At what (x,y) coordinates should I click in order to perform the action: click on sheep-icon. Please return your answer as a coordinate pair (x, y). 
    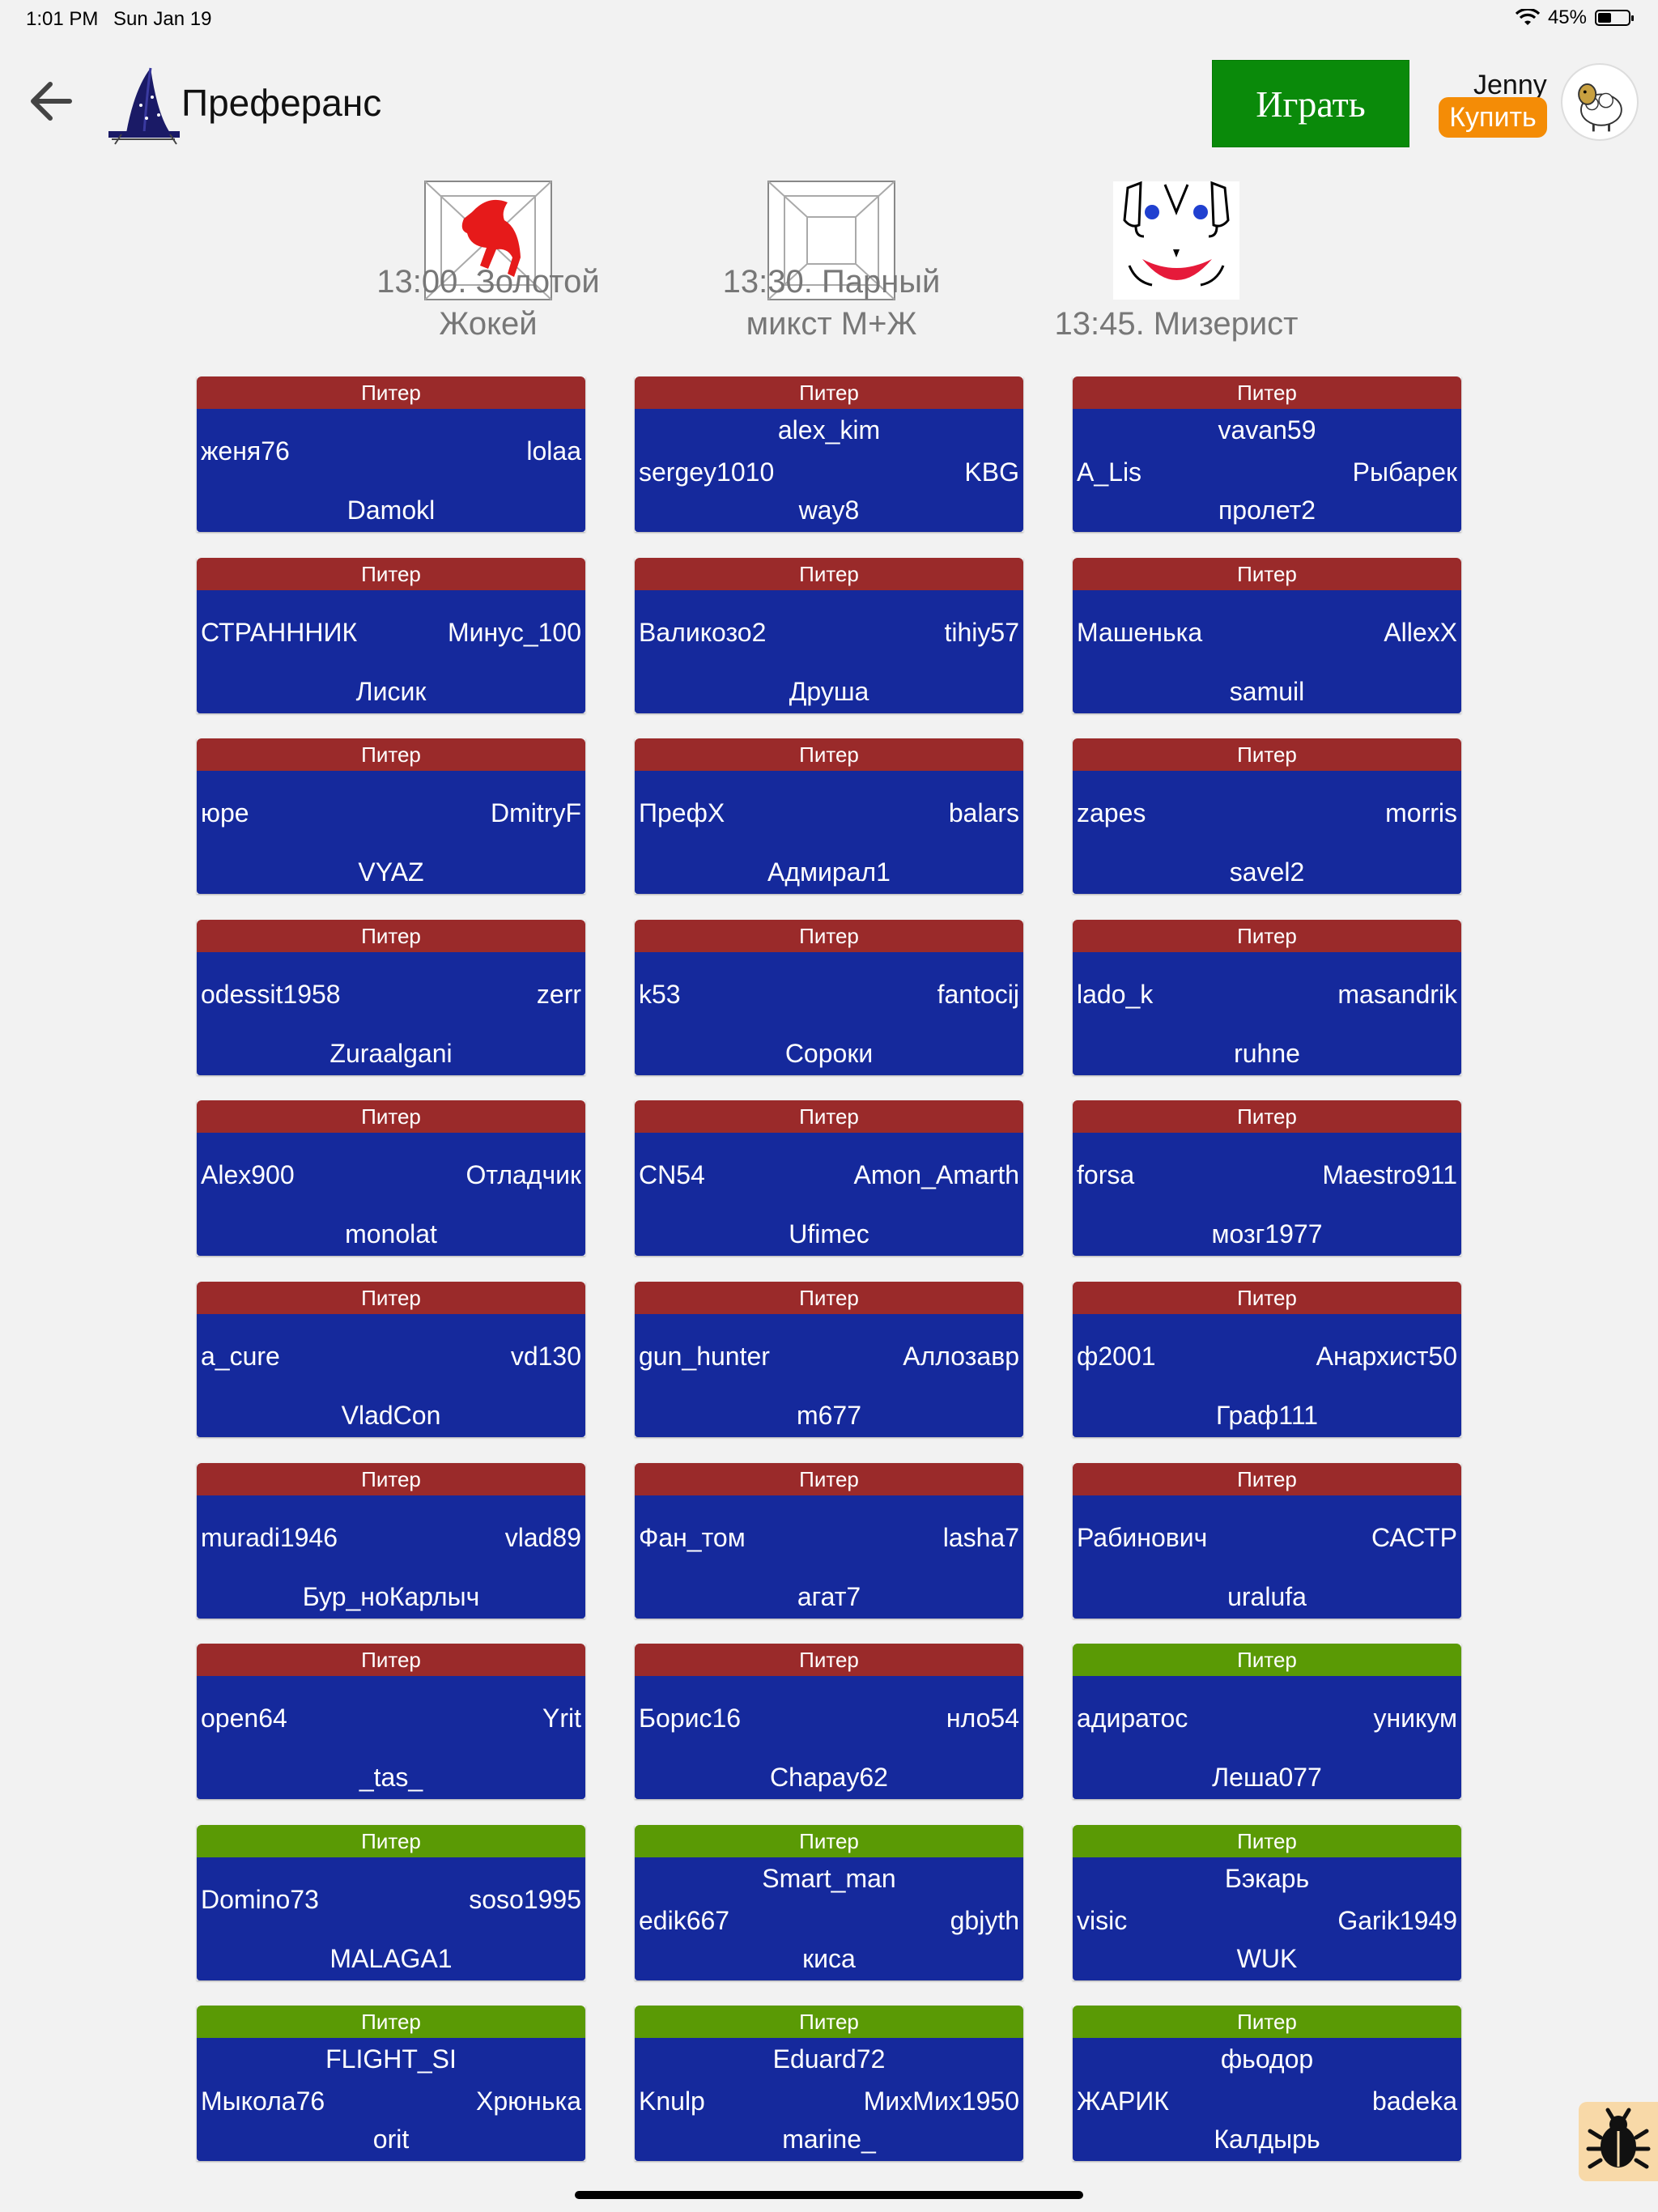
    Looking at the image, I should click on (1600, 108).